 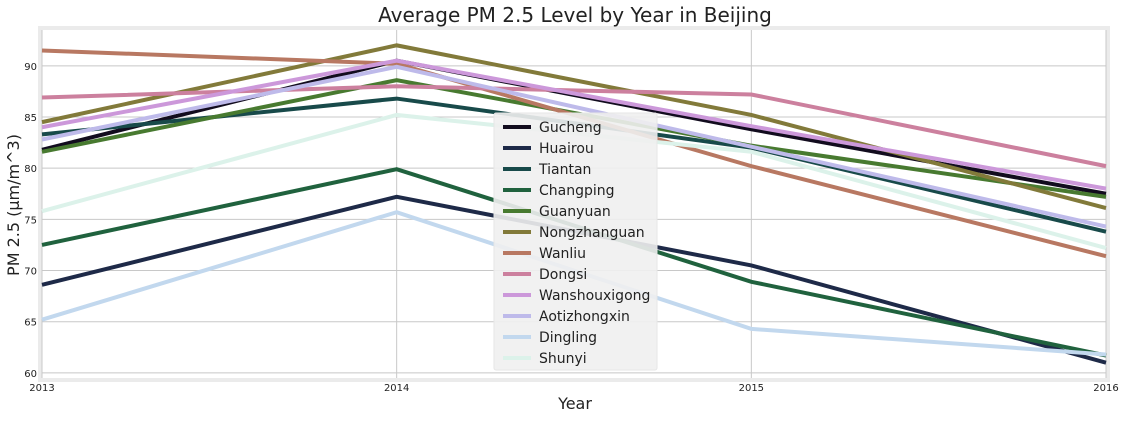 What do you see at coordinates (594, 296) in the screenshot?
I see `legend-label: Wanshouxigong` at bounding box center [594, 296].